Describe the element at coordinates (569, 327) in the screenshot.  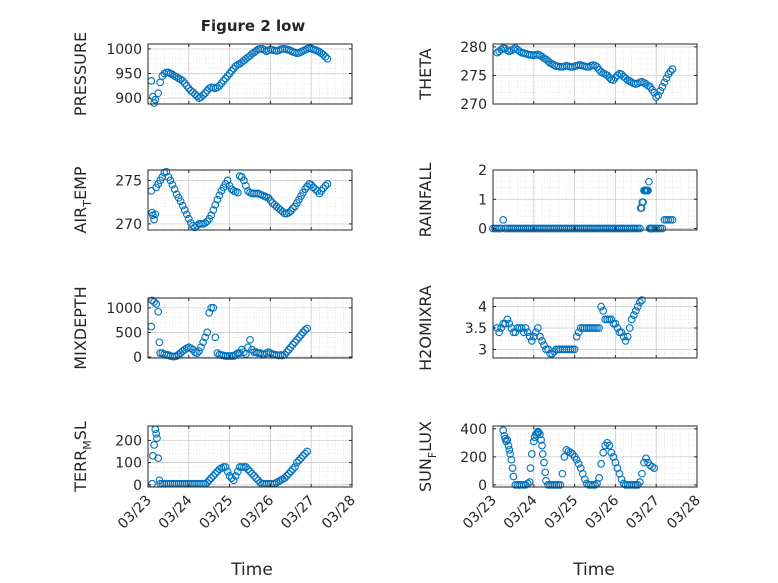
I see `series-h2omixra` at that location.